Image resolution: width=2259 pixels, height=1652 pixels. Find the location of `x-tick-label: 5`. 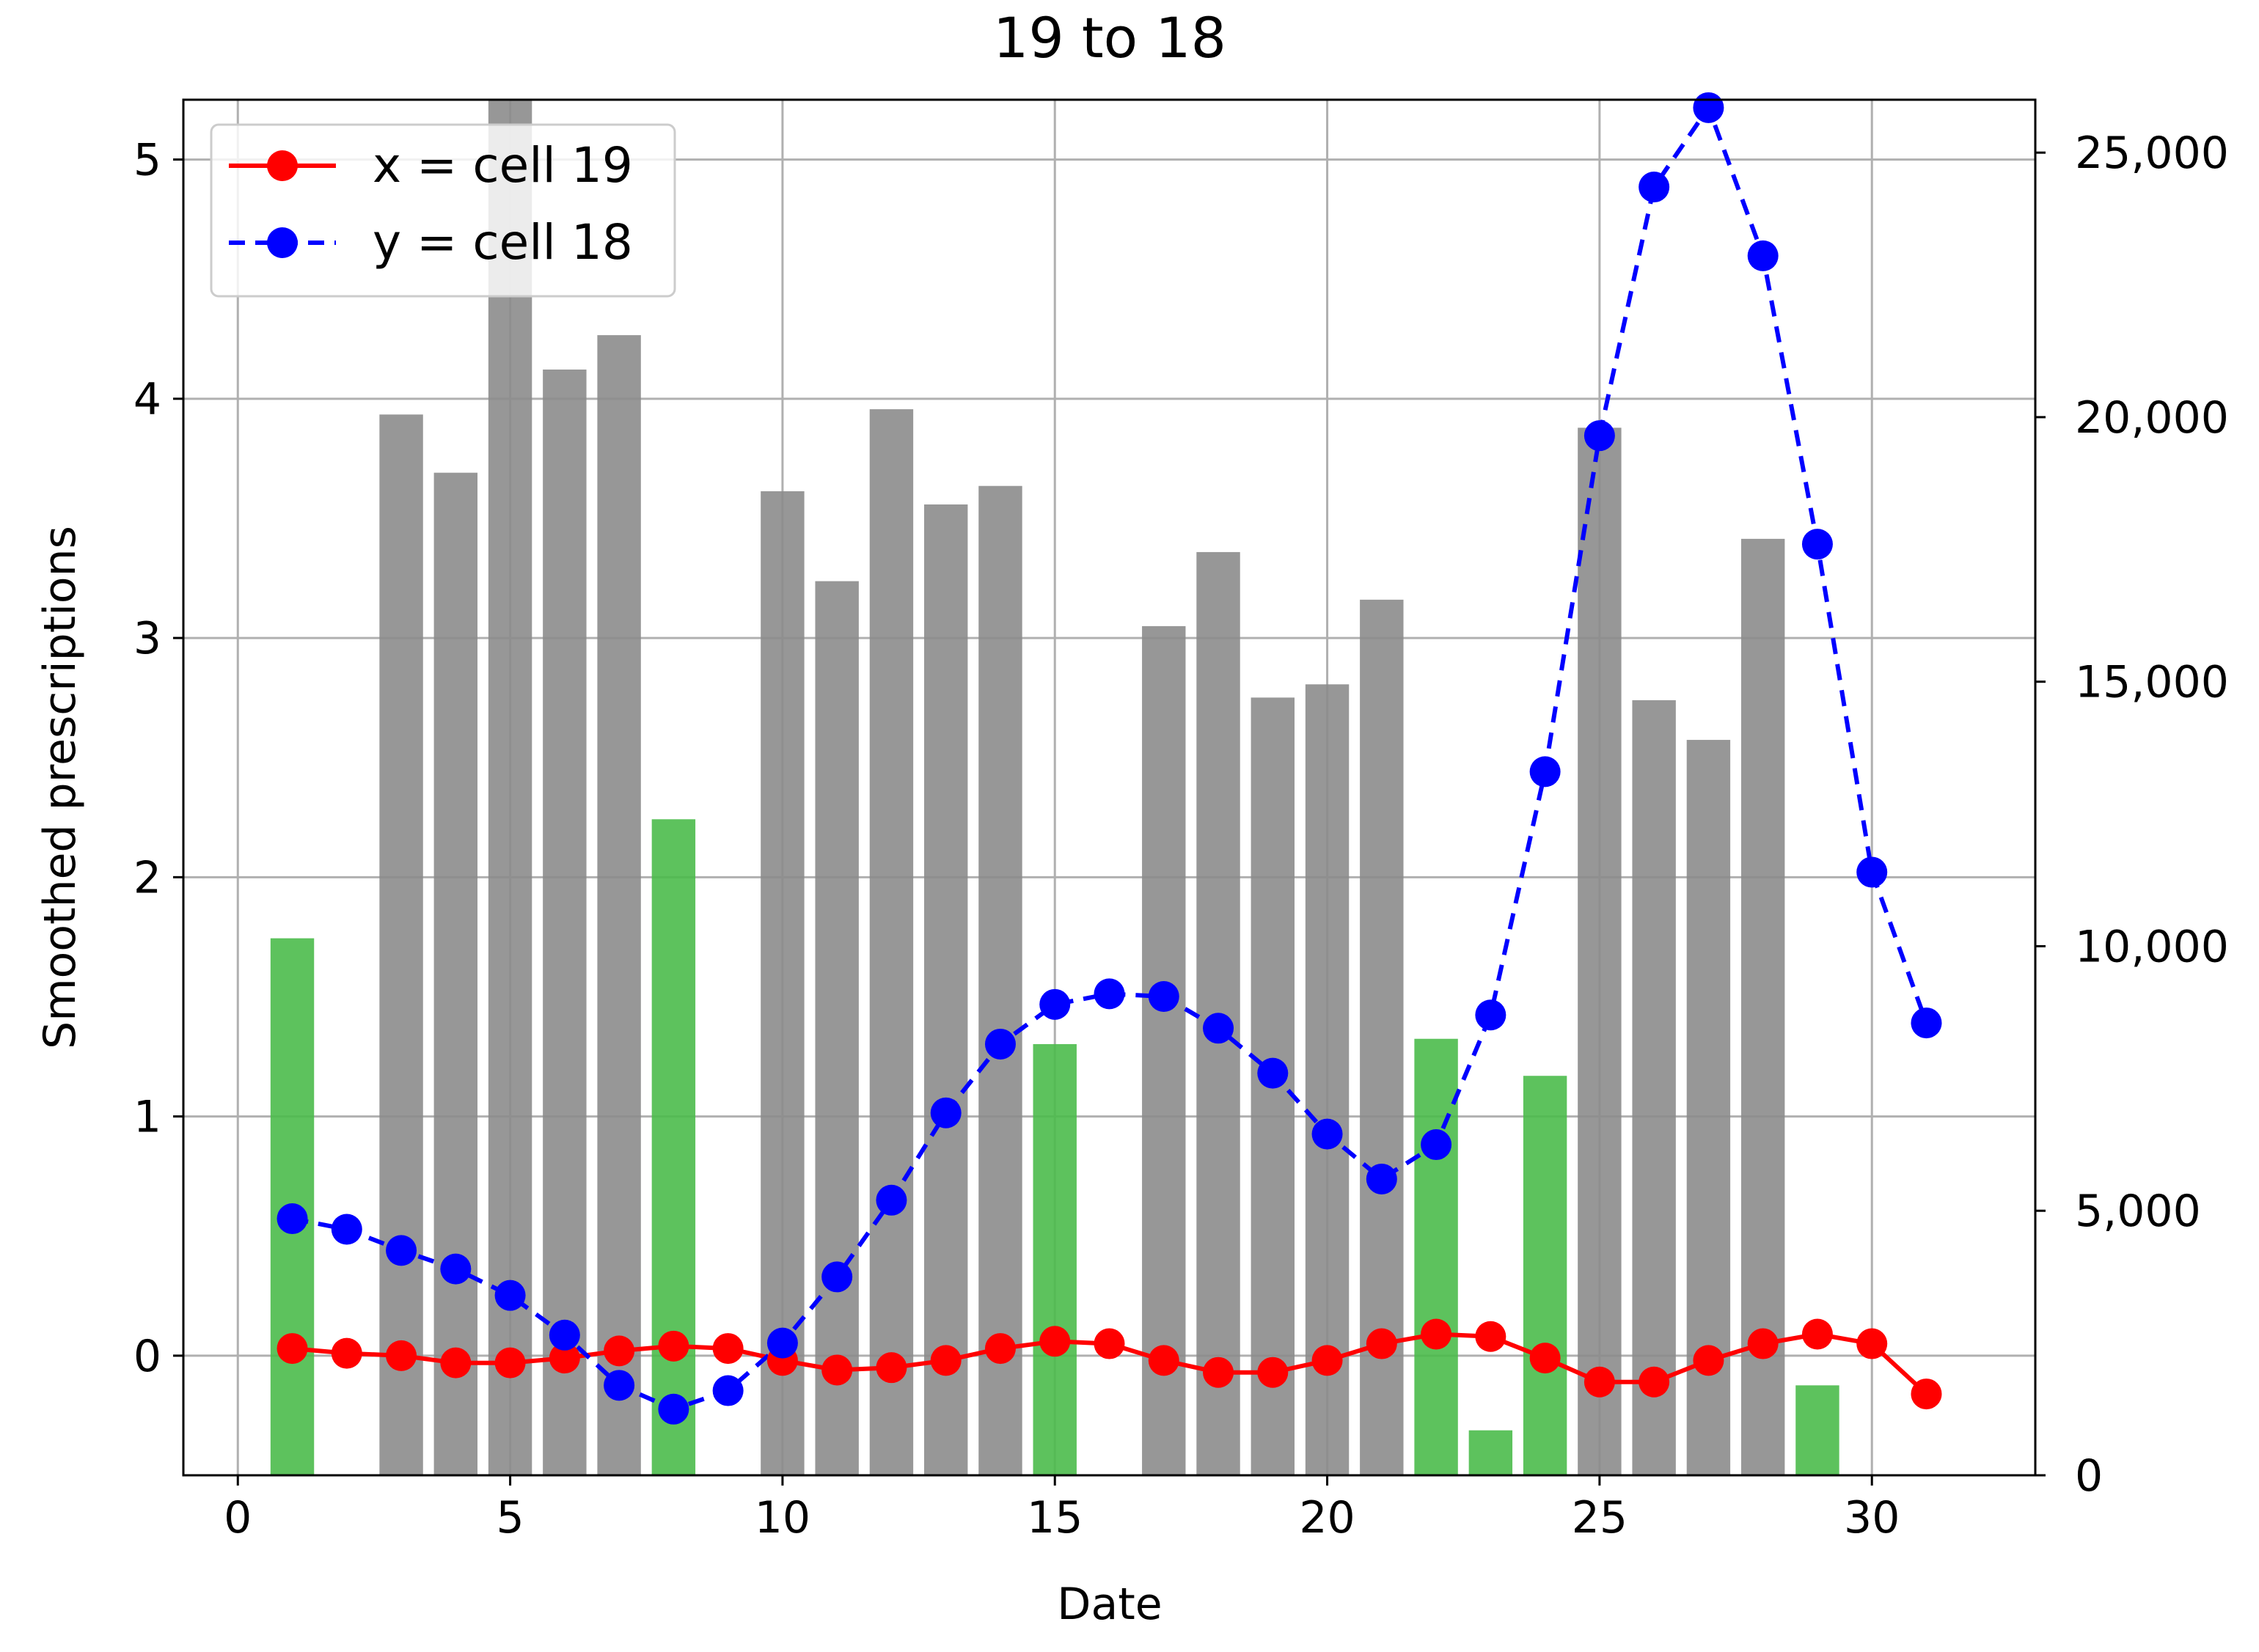

x-tick-label: 5 is located at coordinates (510, 1518).